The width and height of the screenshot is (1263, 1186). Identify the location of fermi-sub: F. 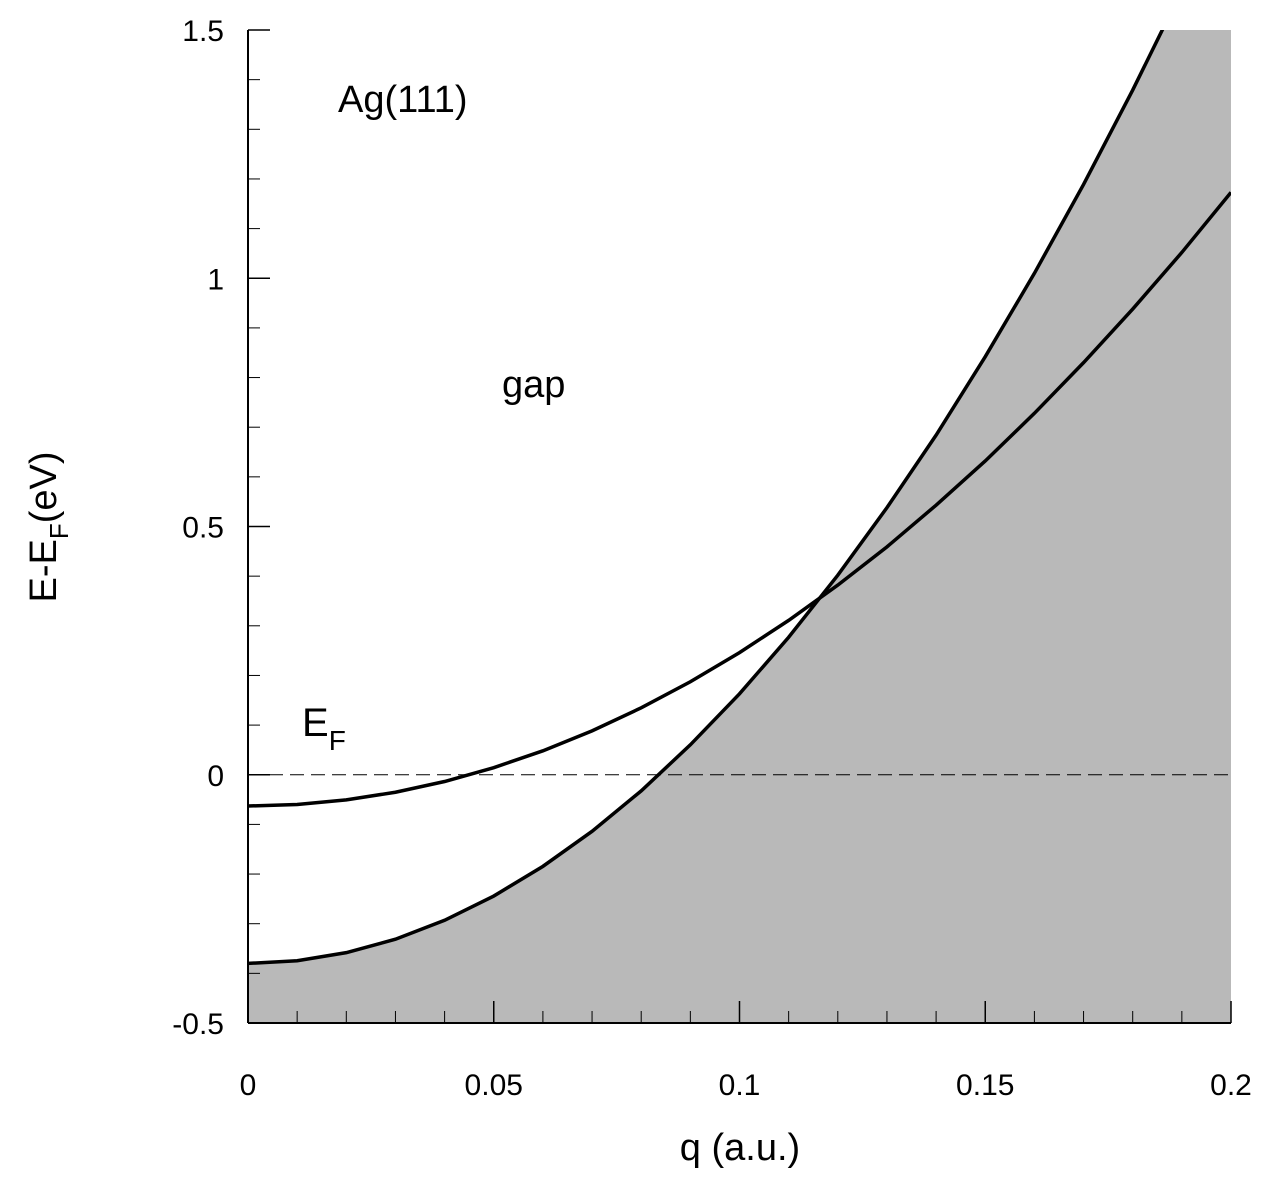
(337, 740).